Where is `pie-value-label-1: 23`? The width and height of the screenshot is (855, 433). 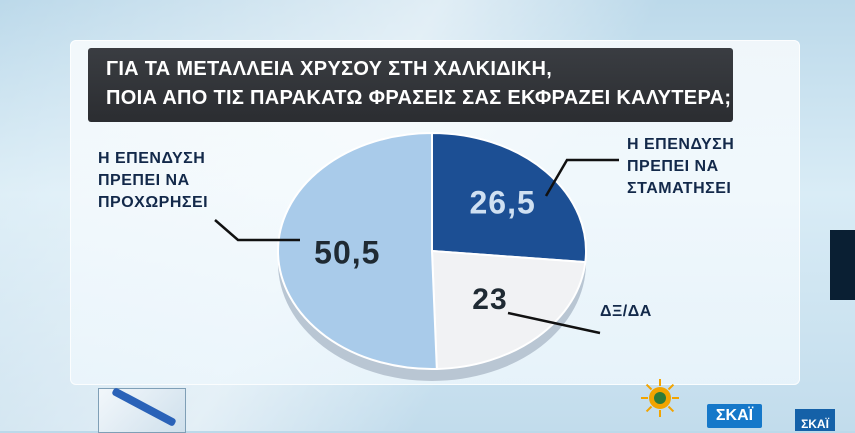
pie-value-label-1: 23 is located at coordinates (489, 299).